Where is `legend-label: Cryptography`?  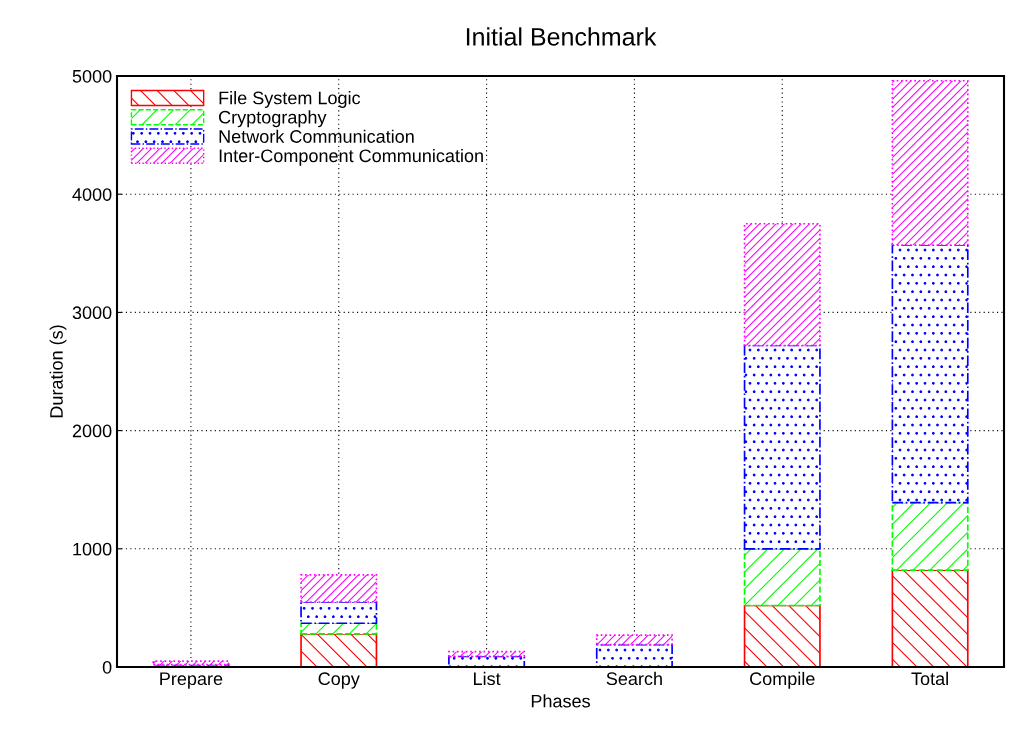 legend-label: Cryptography is located at coordinates (273, 119).